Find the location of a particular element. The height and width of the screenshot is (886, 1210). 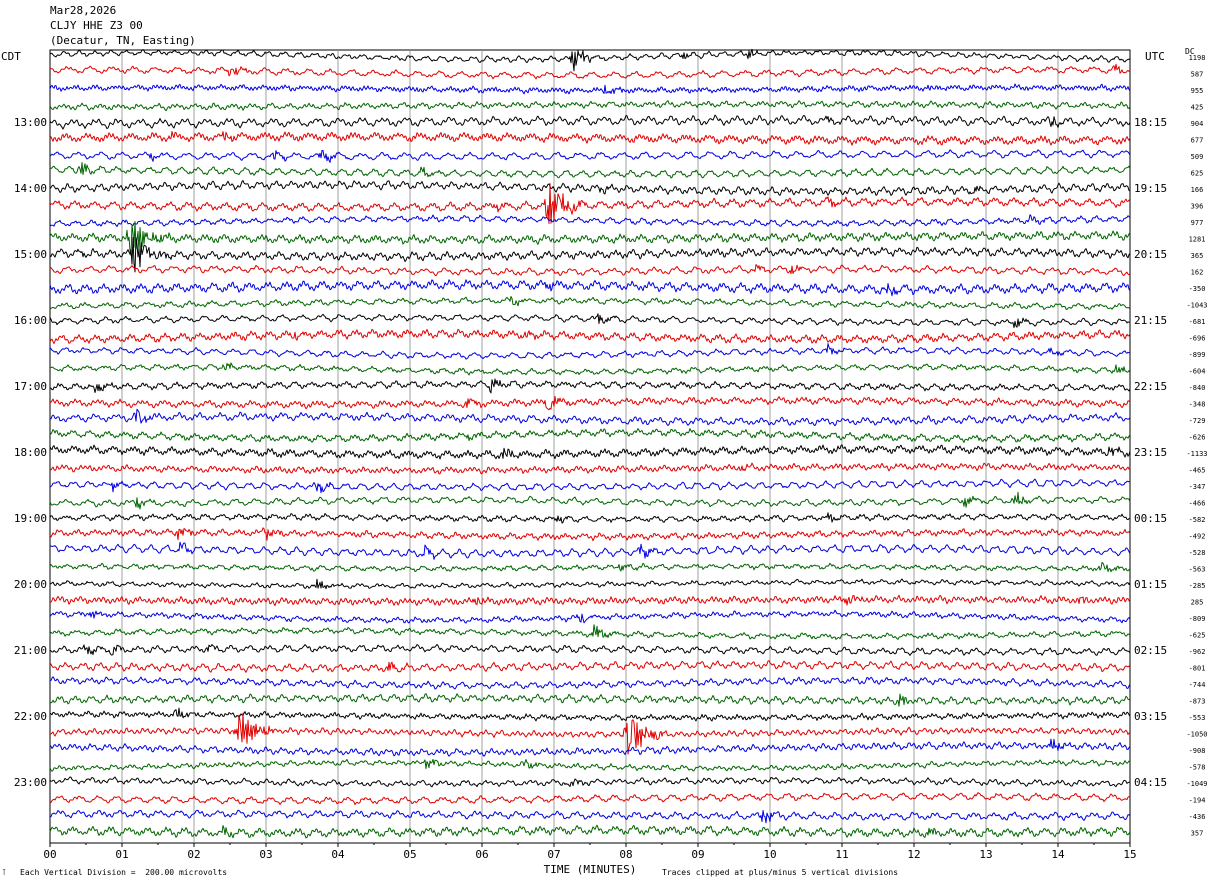

left-time-label: 15:00 is located at coordinates (30, 254).